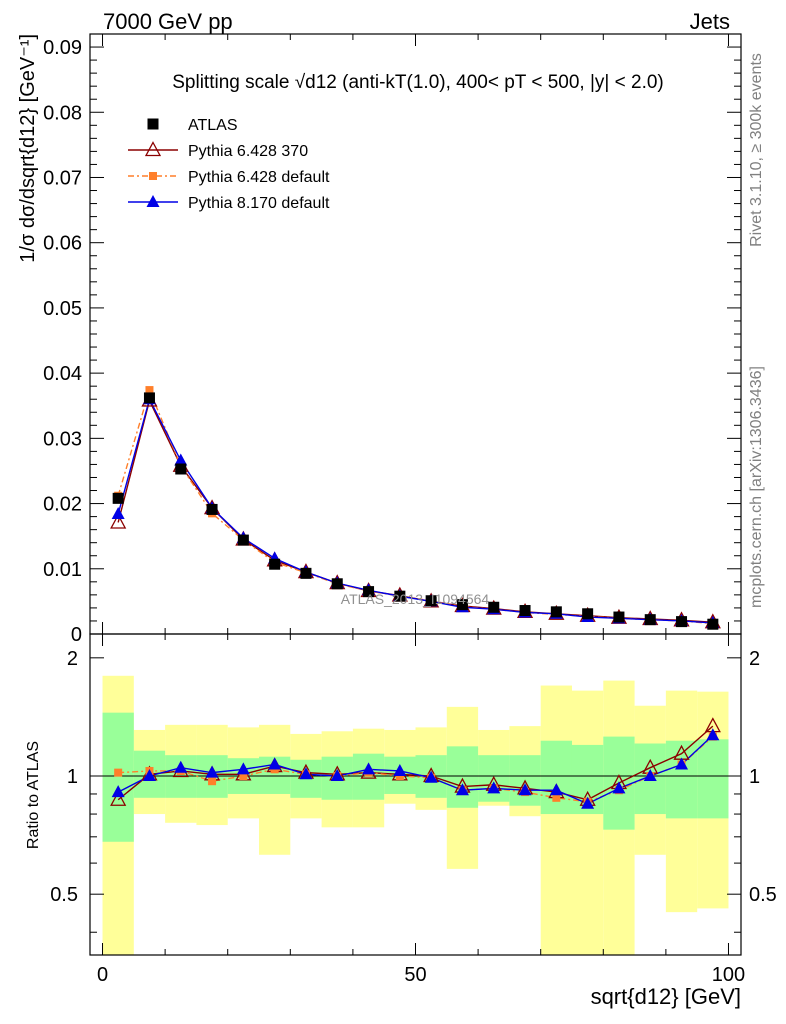 Image resolution: width=786 pixels, height=1024 pixels. Describe the element at coordinates (64, 895) in the screenshot. I see `ratio-y-tick-label: 0.5` at that location.